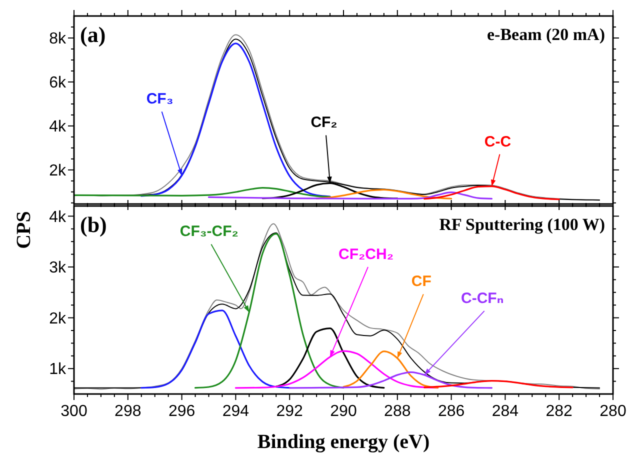 The height and width of the screenshot is (463, 632). What do you see at coordinates (343, 442) in the screenshot?
I see `x-axis-title: Binding energy (eV)` at bounding box center [343, 442].